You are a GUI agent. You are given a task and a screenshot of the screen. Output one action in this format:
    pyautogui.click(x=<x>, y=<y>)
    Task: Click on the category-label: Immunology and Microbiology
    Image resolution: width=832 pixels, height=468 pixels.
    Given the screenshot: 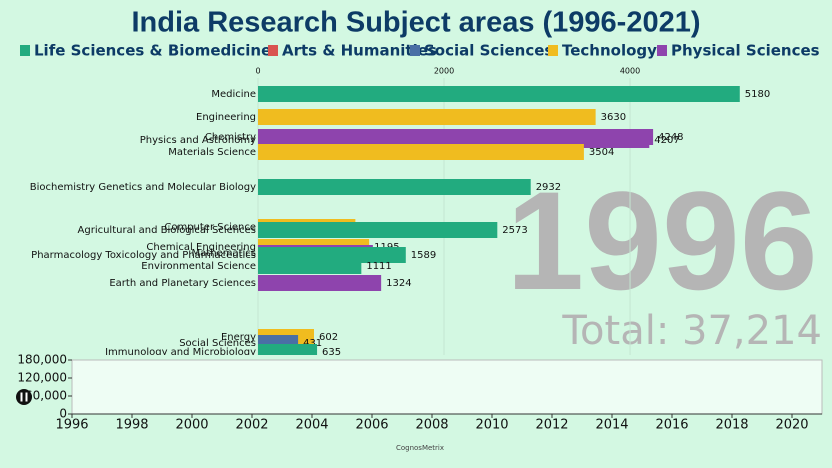 What is the action you would take?
    pyautogui.click(x=180, y=352)
    